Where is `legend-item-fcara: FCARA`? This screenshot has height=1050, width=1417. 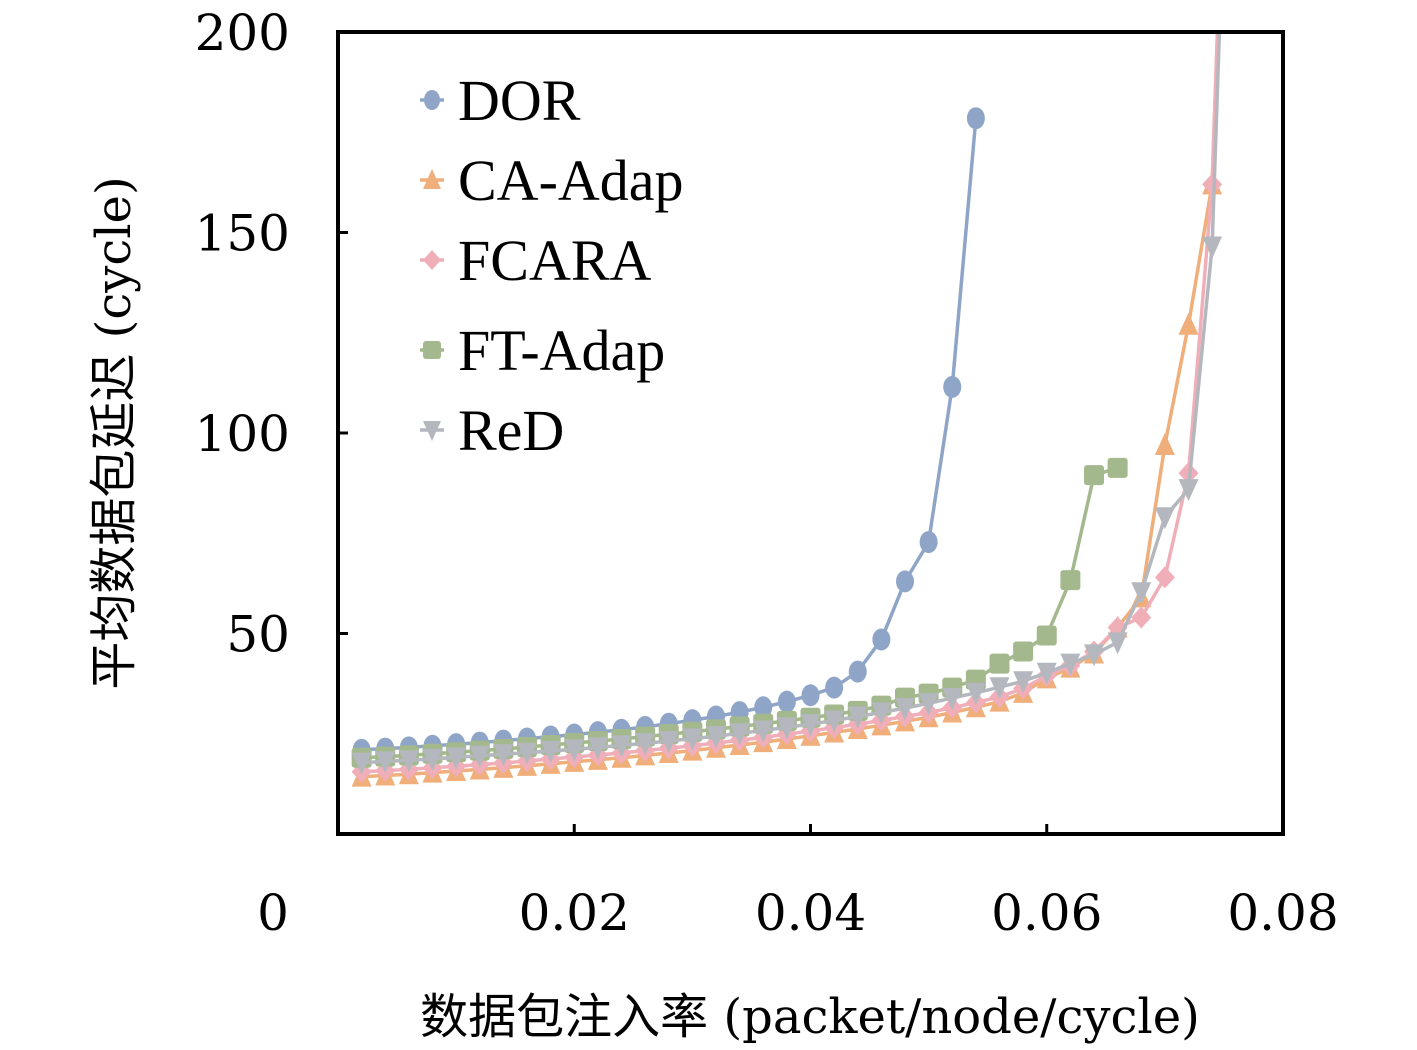
legend-item-fcara: FCARA is located at coordinates (536, 260).